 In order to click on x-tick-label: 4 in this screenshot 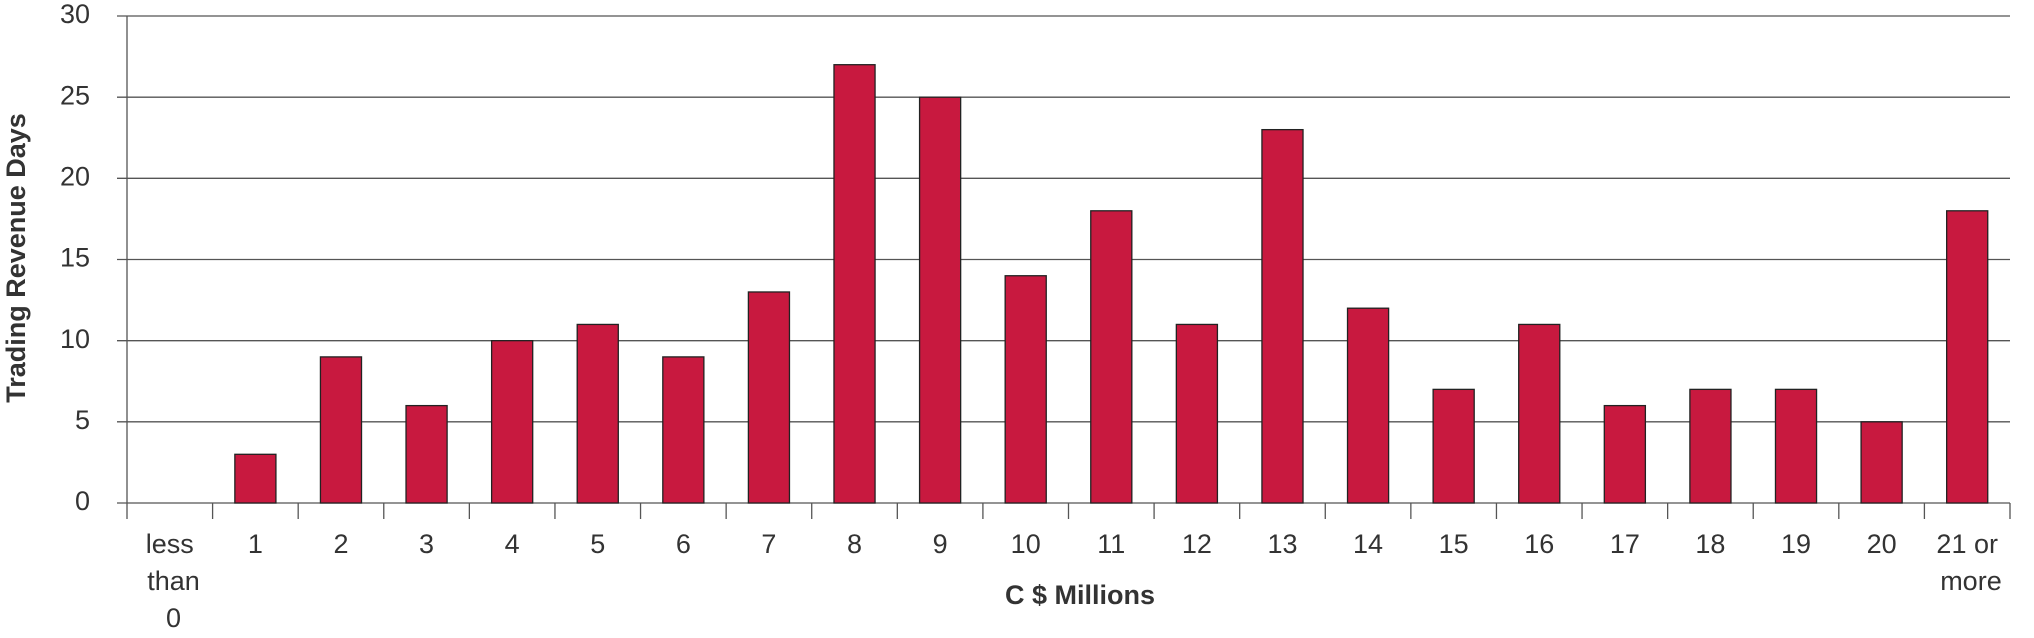, I will do `click(512, 544)`.